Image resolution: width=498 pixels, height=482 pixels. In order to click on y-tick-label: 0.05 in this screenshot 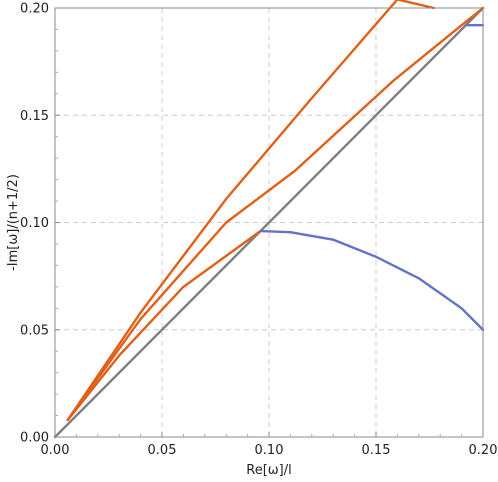, I will do `click(34, 330)`.